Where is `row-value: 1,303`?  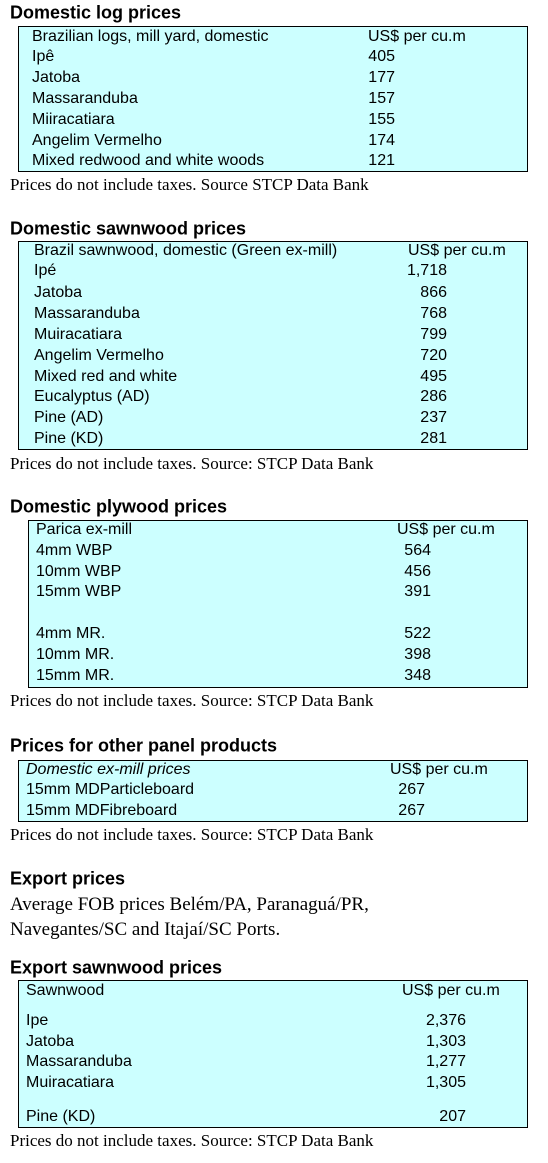 row-value: 1,303 is located at coordinates (445, 1041).